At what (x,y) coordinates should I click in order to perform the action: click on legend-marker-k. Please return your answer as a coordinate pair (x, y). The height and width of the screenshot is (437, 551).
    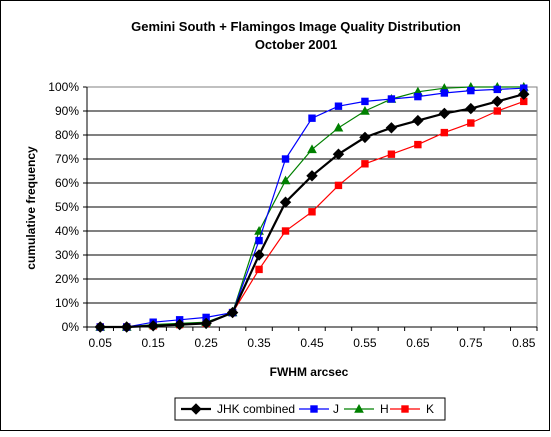
    Looking at the image, I should click on (405, 409).